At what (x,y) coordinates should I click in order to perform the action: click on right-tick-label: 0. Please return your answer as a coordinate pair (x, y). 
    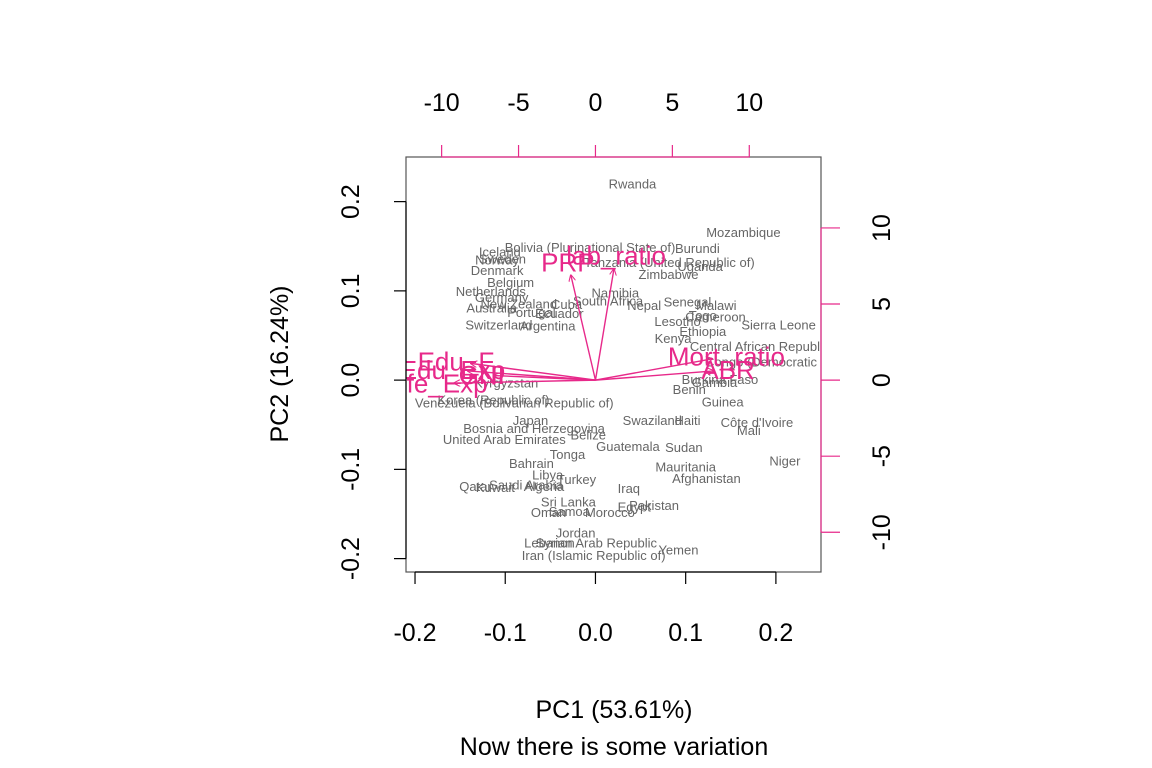
    Looking at the image, I should click on (882, 380).